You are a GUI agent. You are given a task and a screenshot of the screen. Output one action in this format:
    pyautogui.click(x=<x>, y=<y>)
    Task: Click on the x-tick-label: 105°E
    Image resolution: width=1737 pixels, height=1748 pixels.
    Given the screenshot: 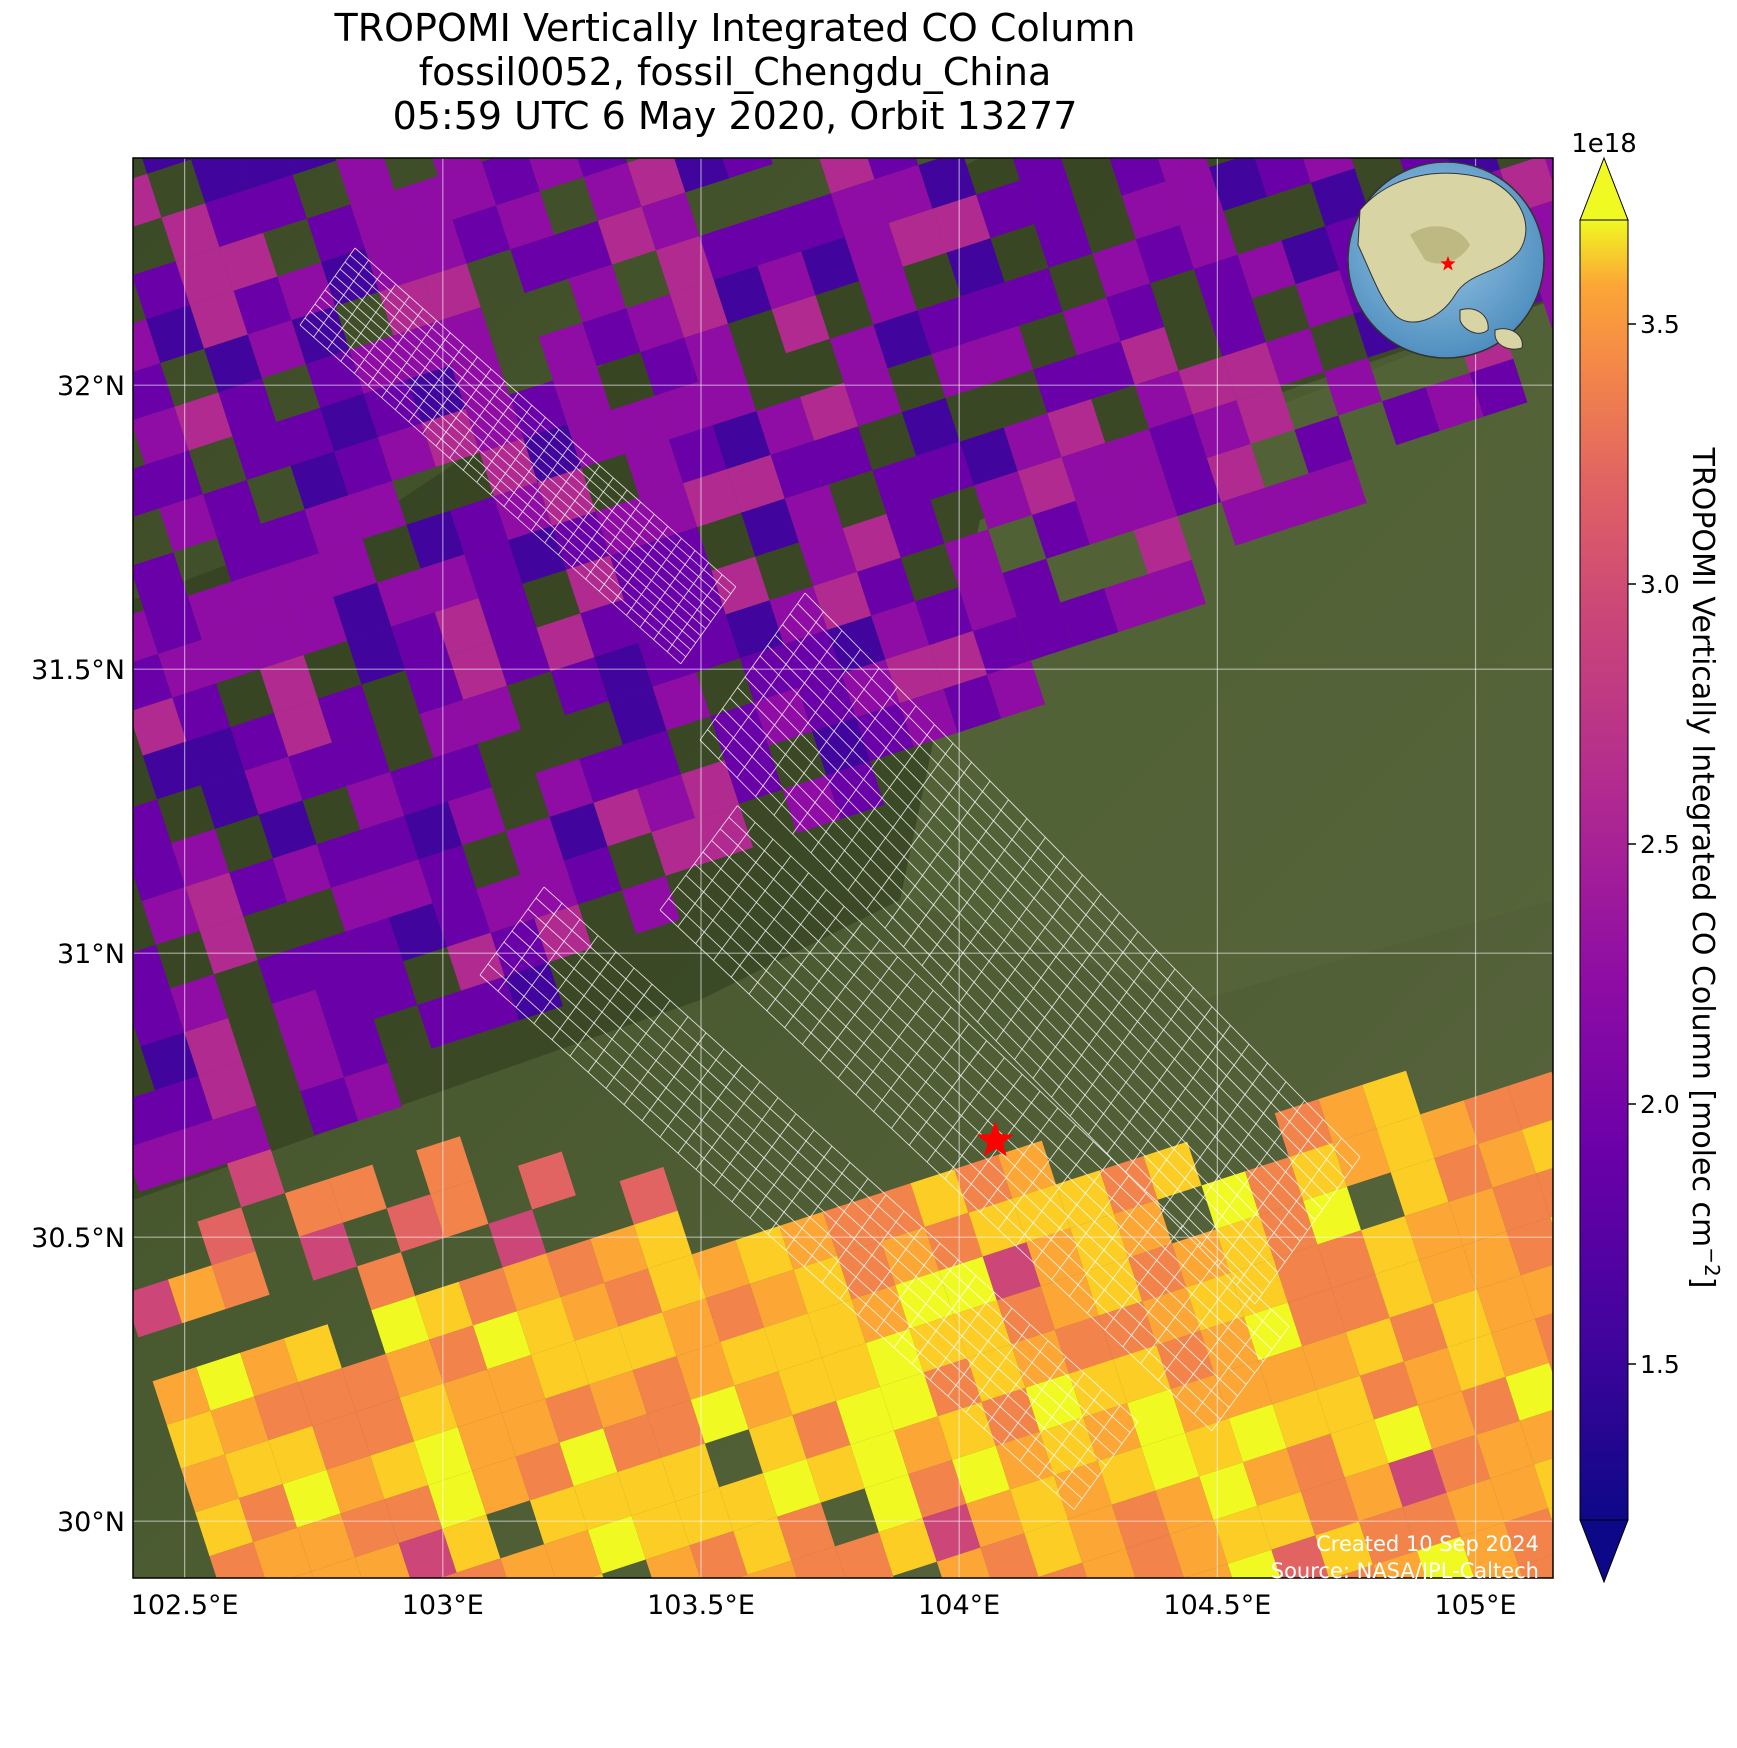 What is the action you would take?
    pyautogui.click(x=1475, y=1605)
    